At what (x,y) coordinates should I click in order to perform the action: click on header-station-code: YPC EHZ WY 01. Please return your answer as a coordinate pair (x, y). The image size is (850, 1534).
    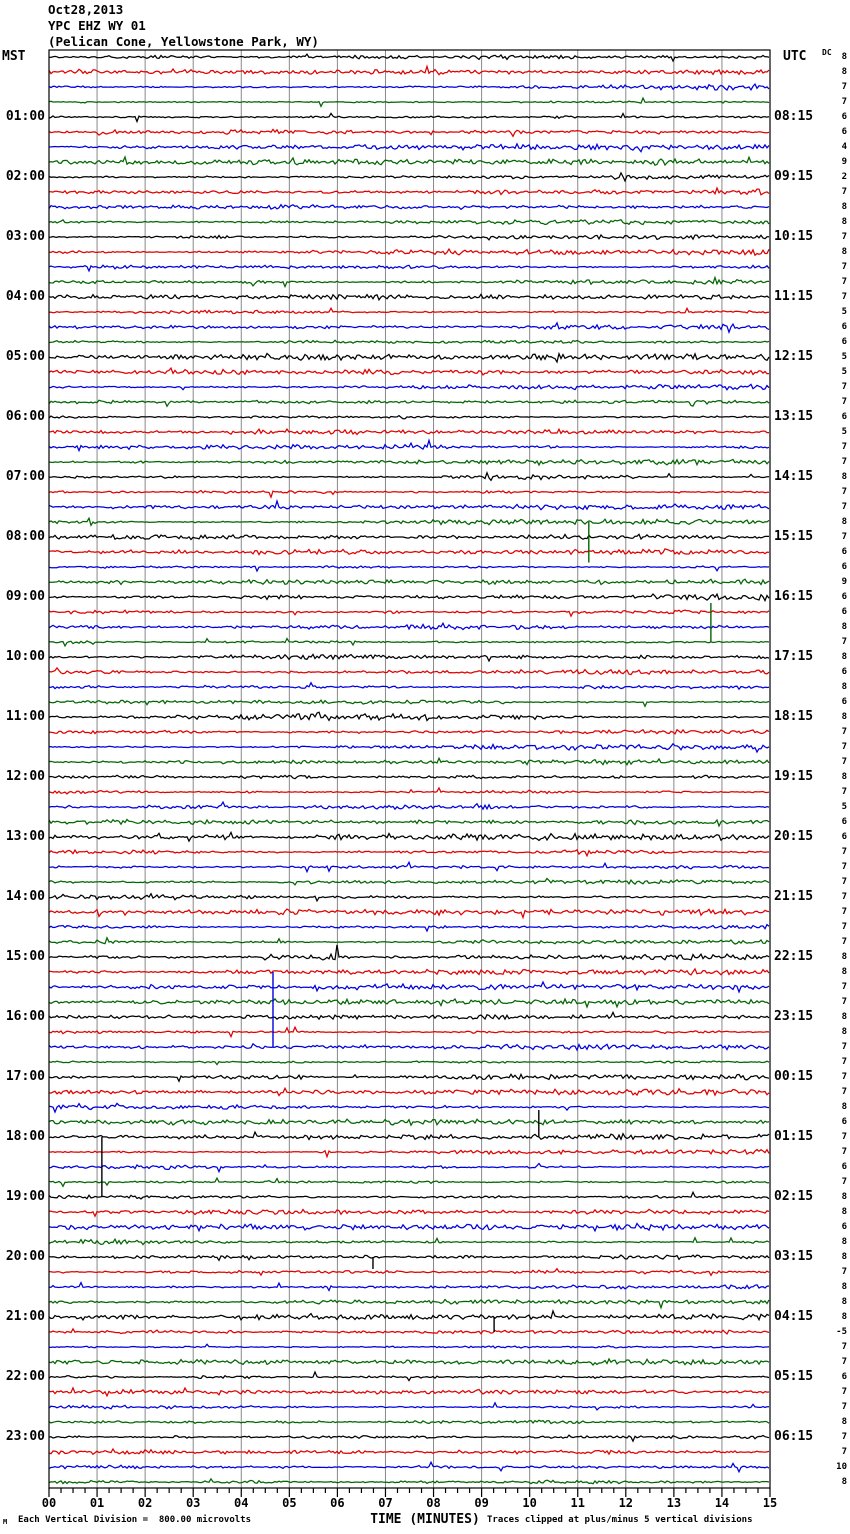
    Looking at the image, I should click on (97, 25).